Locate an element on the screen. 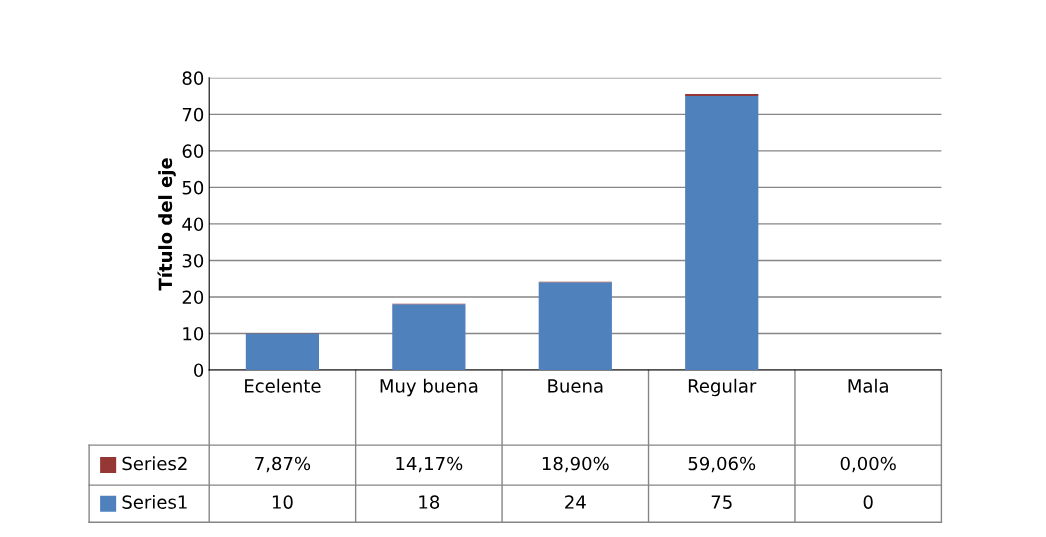  x-tick-label: Ecelente is located at coordinates (283, 385).